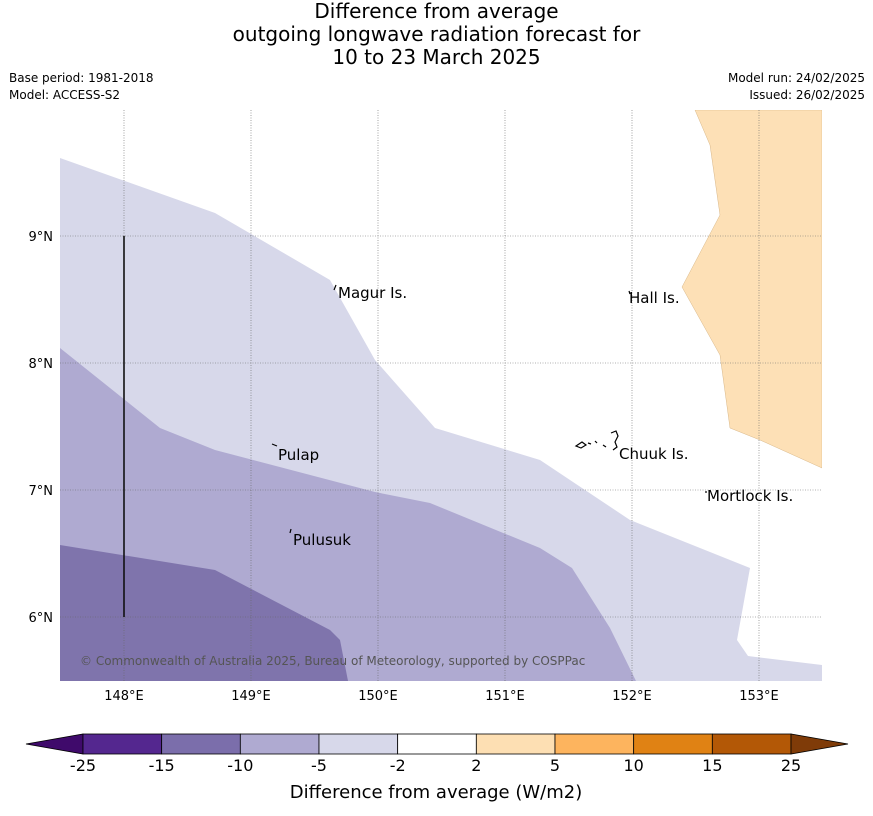 This screenshot has width=873, height=816. Describe the element at coordinates (81, 87) in the screenshot. I see `meta-left: Base period: 1981-2018 Model: ACCESS-S2` at that location.